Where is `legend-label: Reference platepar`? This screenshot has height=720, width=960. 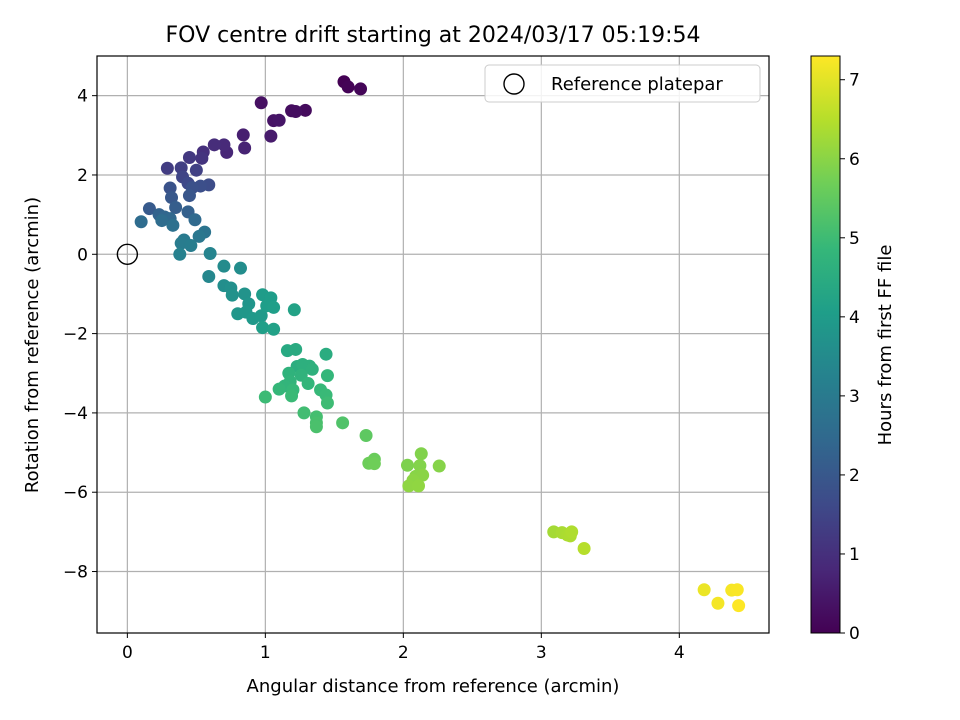 legend-label: Reference platepar is located at coordinates (637, 84).